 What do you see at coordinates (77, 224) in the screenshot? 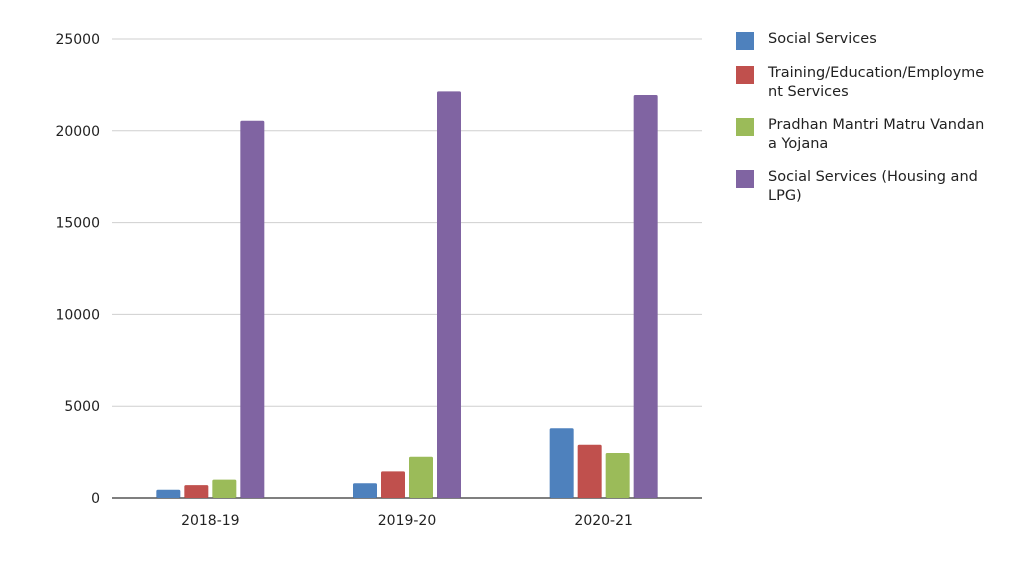
I see `y-tick-label: 15000` at bounding box center [77, 224].